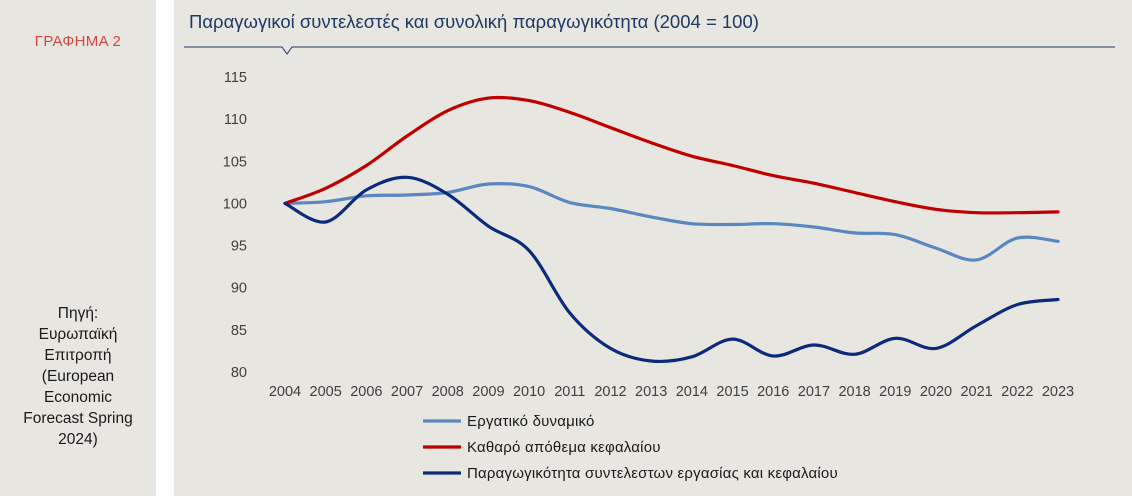  Describe the element at coordinates (326, 392) in the screenshot. I see `x-tick-label: 2005` at that location.